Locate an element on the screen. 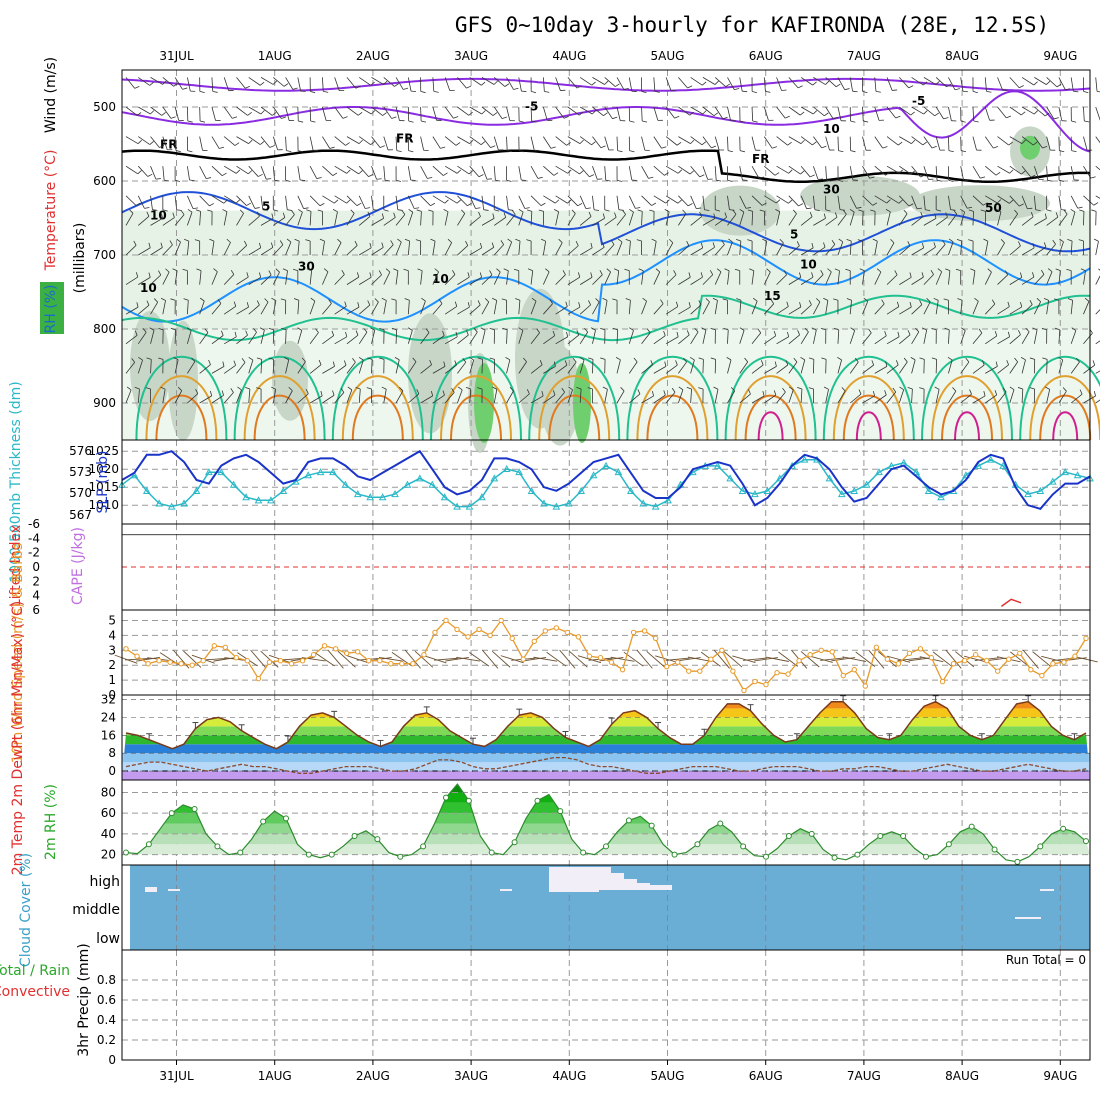 This screenshot has height=1100, width=1100. contour-diurnal is located at coordinates (967, 408).